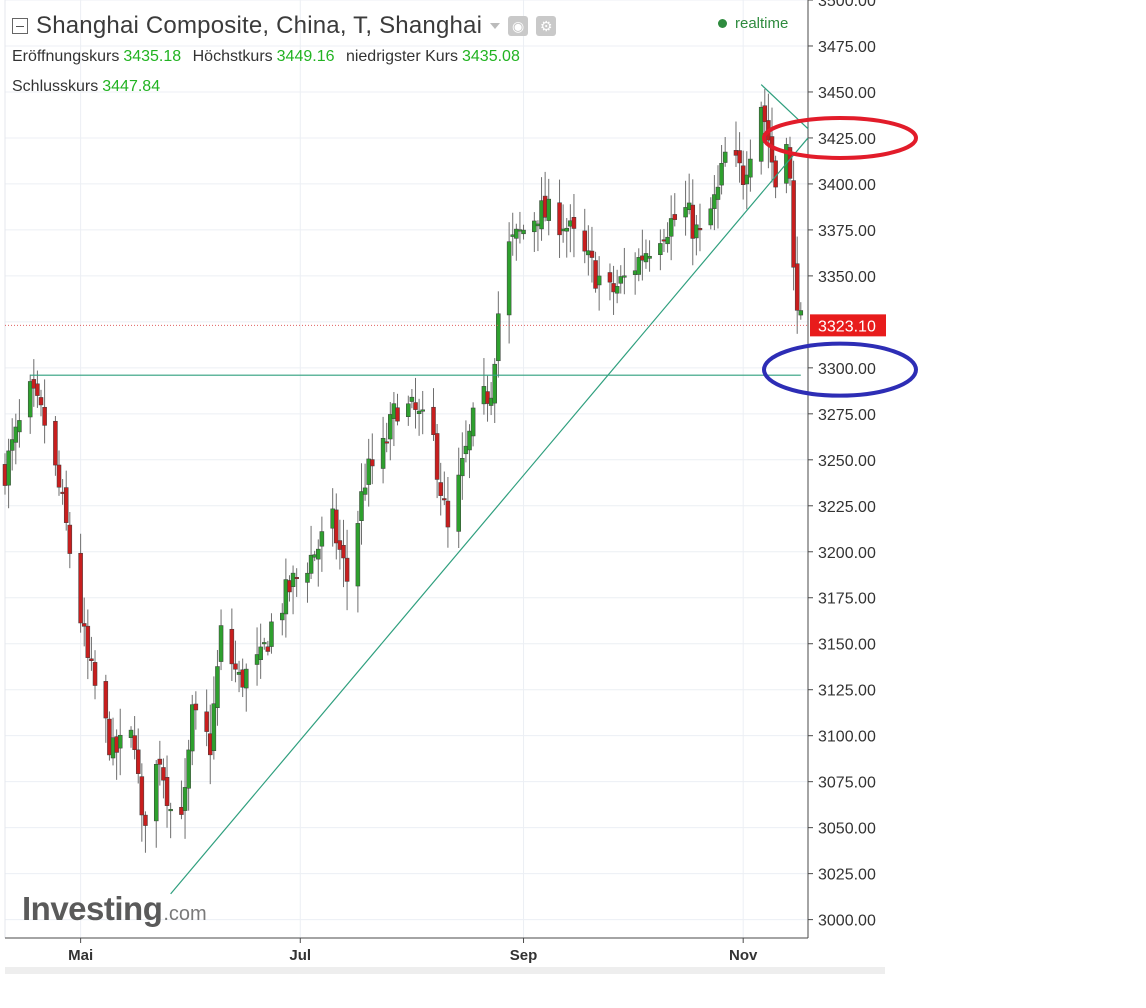 This screenshot has height=1008, width=1146. What do you see at coordinates (66, 56) in the screenshot?
I see `open-label: Eröffnungskurs` at bounding box center [66, 56].